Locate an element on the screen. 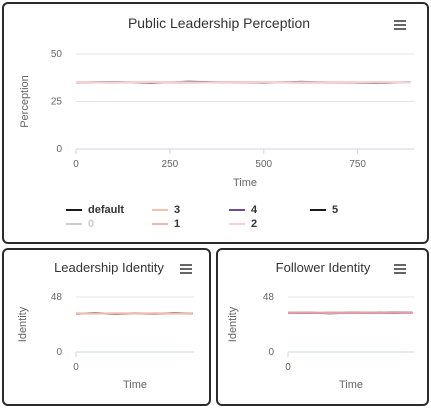 The image size is (431, 412). legend-item-4: 4 is located at coordinates (243, 210).